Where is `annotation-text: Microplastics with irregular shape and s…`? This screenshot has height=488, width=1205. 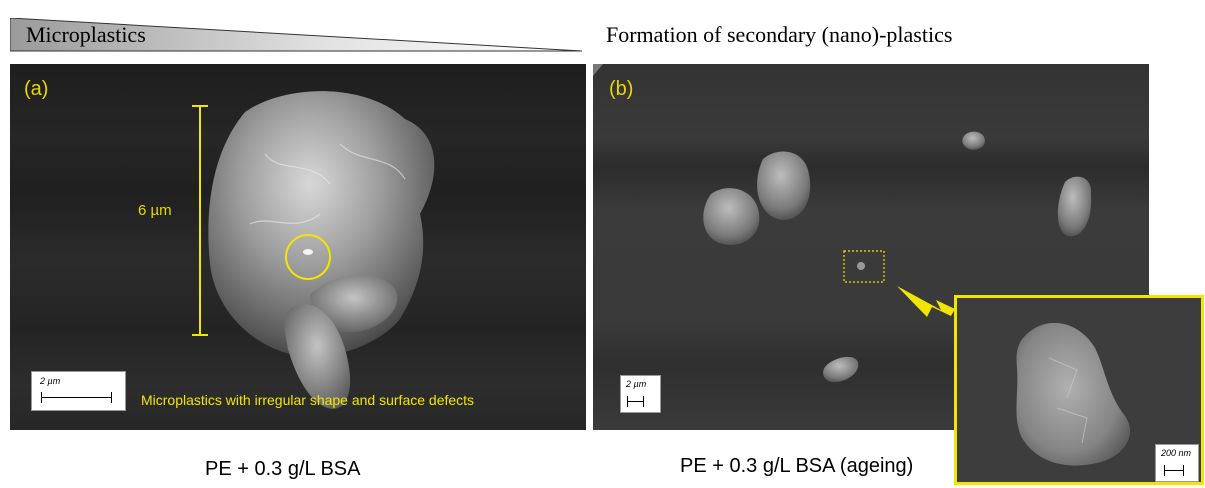
annotation-text: Microplastics with irregular shape and s… is located at coordinates (308, 400).